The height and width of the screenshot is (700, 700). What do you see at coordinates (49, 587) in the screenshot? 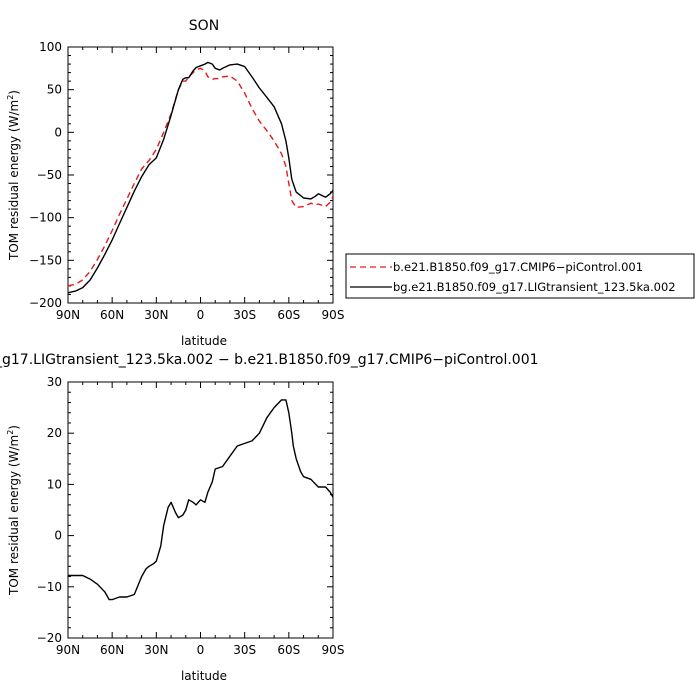
I see `bottom-y-tick-label: −10` at bounding box center [49, 587].